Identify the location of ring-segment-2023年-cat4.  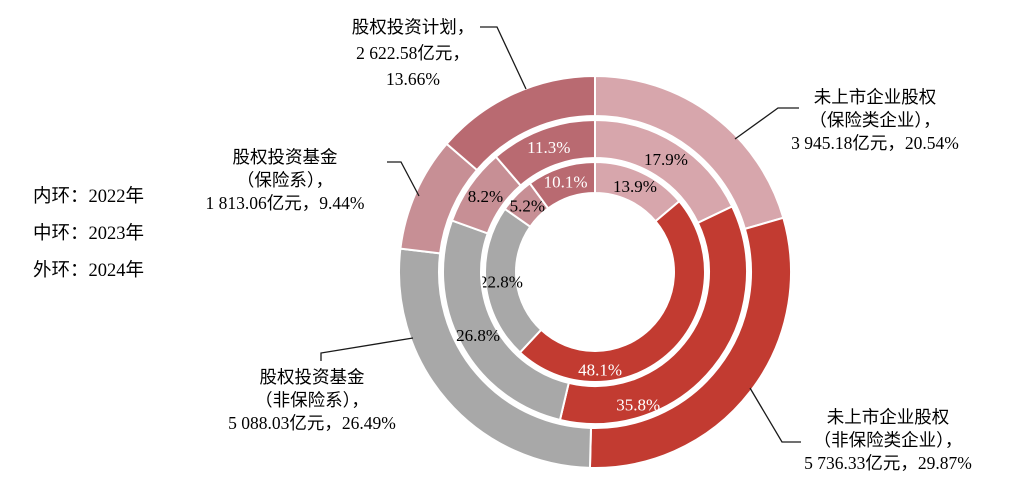
(545, 152).